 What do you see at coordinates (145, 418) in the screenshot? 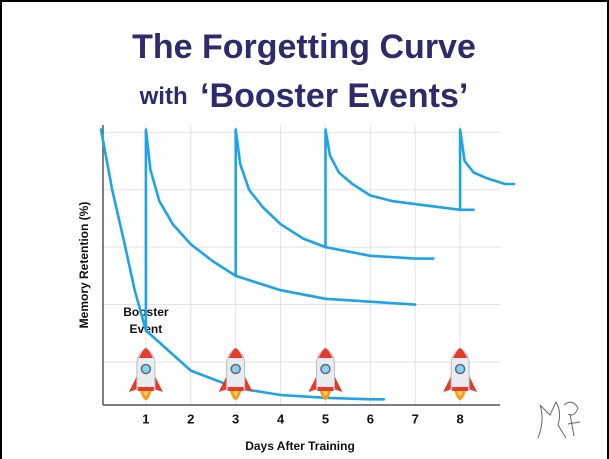
I see `x-tick-label: 1` at bounding box center [145, 418].